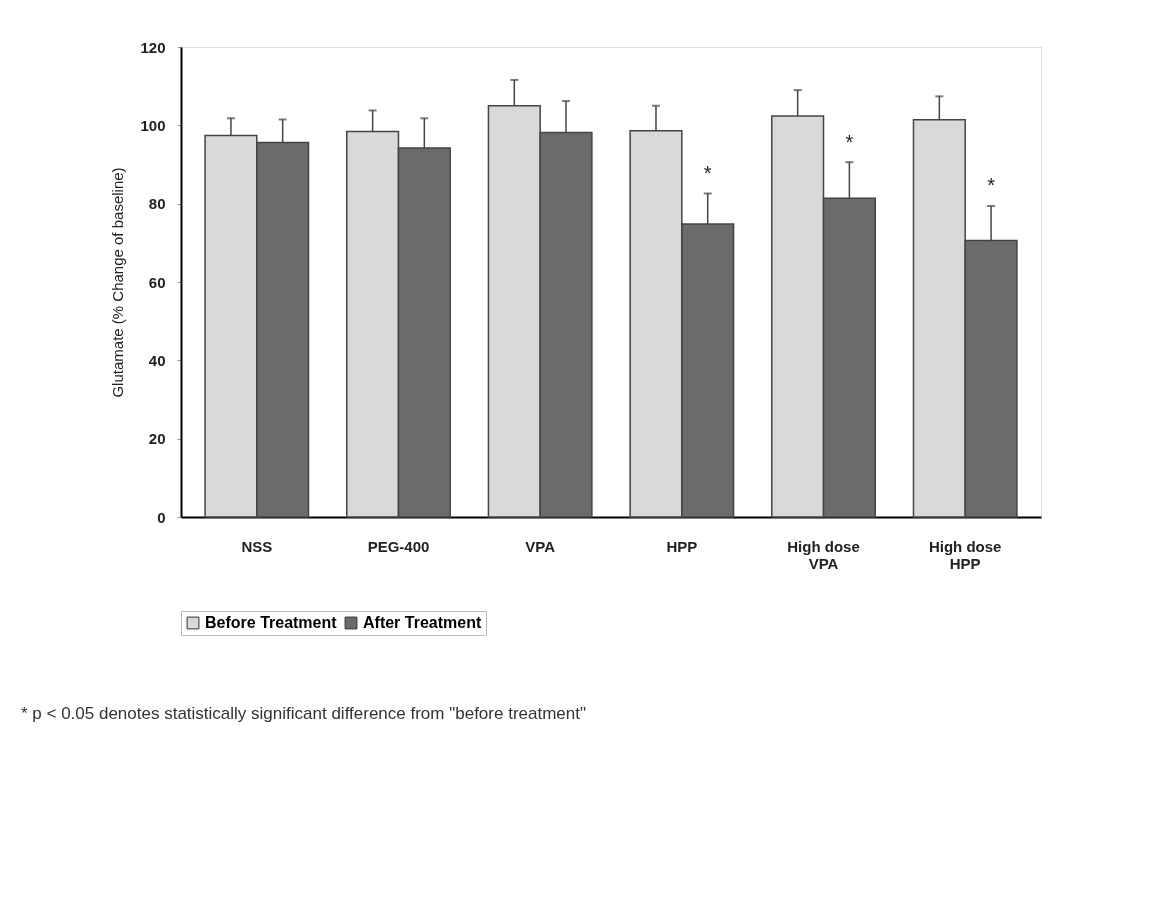 The image size is (1149, 898). I want to click on y-tick-label: 0, so click(161, 517).